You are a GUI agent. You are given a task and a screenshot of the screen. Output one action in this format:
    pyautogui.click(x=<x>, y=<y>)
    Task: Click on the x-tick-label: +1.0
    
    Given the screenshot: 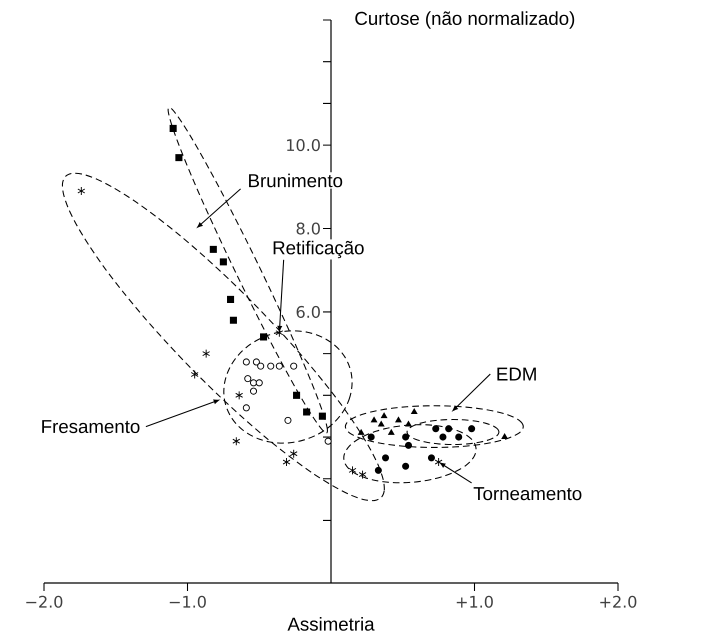 What is the action you would take?
    pyautogui.click(x=474, y=602)
    